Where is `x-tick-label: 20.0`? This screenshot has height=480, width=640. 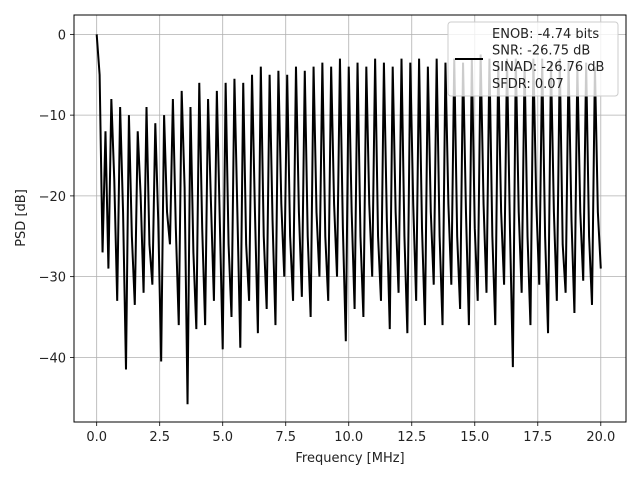
x-tick-label: 20.0 is located at coordinates (600, 437).